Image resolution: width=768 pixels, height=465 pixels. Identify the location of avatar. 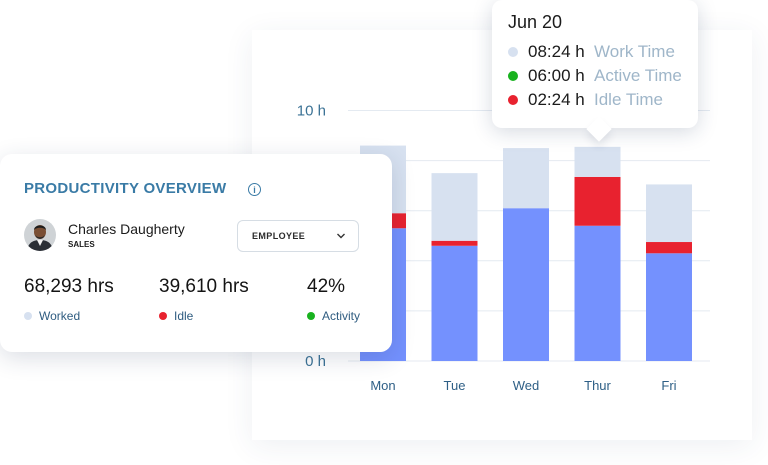
(40, 235).